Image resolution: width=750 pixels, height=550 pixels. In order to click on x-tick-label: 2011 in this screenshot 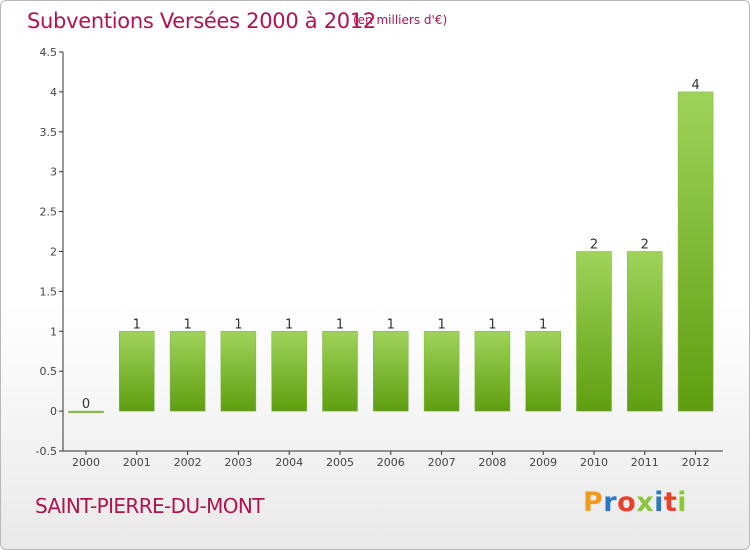, I will do `click(645, 462)`.